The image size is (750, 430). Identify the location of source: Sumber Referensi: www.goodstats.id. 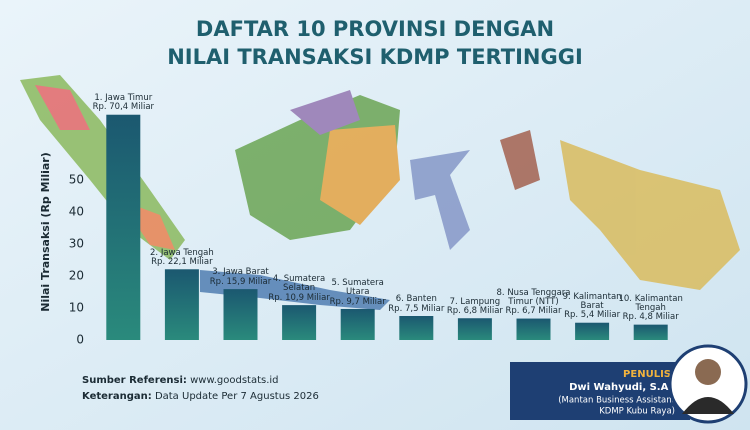
(180, 380).